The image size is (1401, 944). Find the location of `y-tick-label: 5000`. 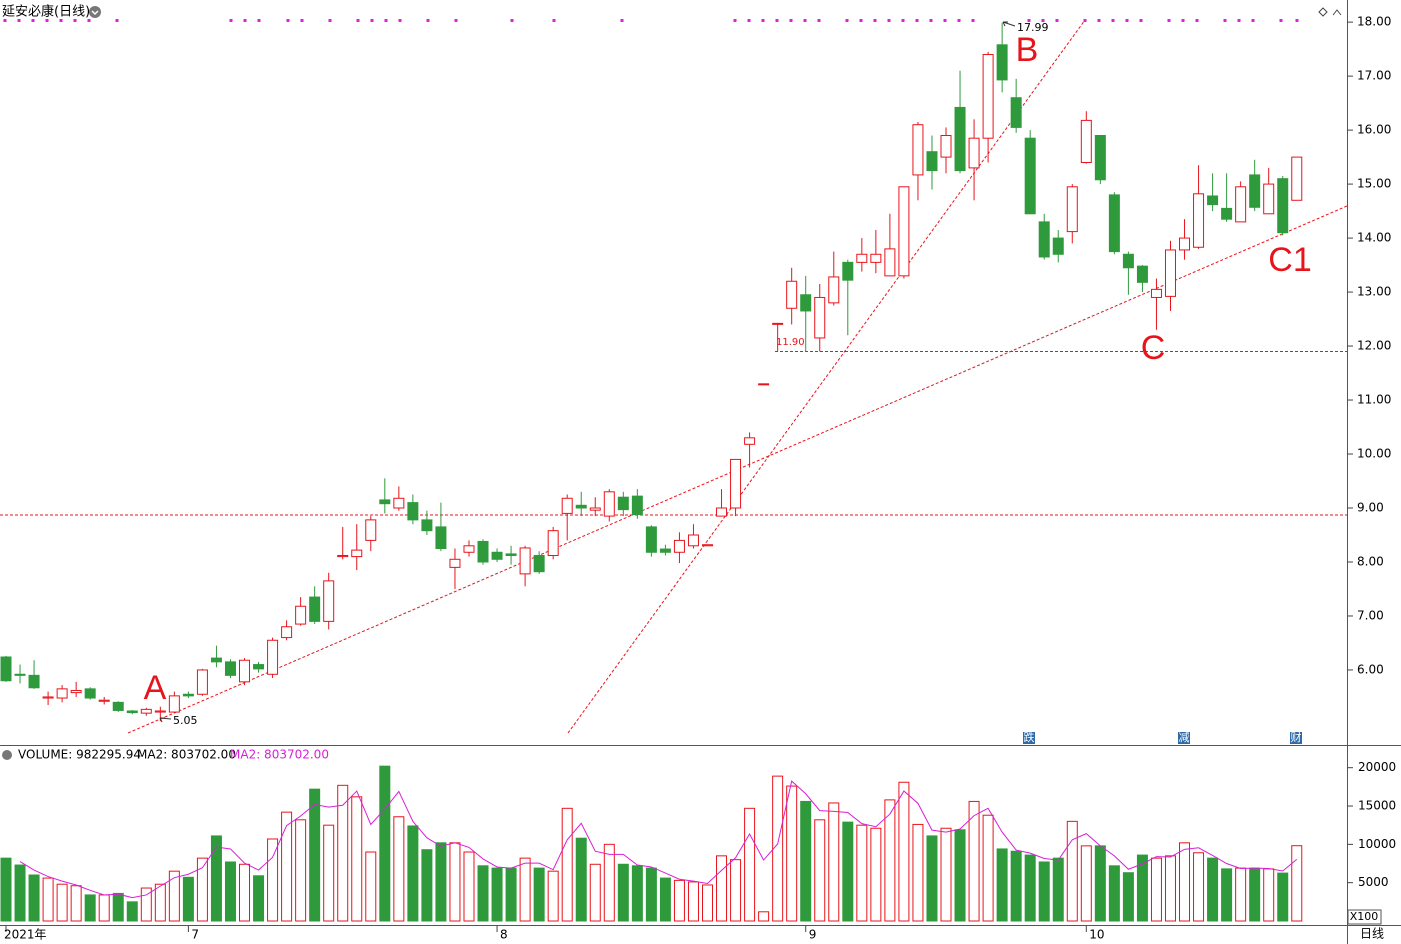

y-tick-label: 5000 is located at coordinates (1373, 882).